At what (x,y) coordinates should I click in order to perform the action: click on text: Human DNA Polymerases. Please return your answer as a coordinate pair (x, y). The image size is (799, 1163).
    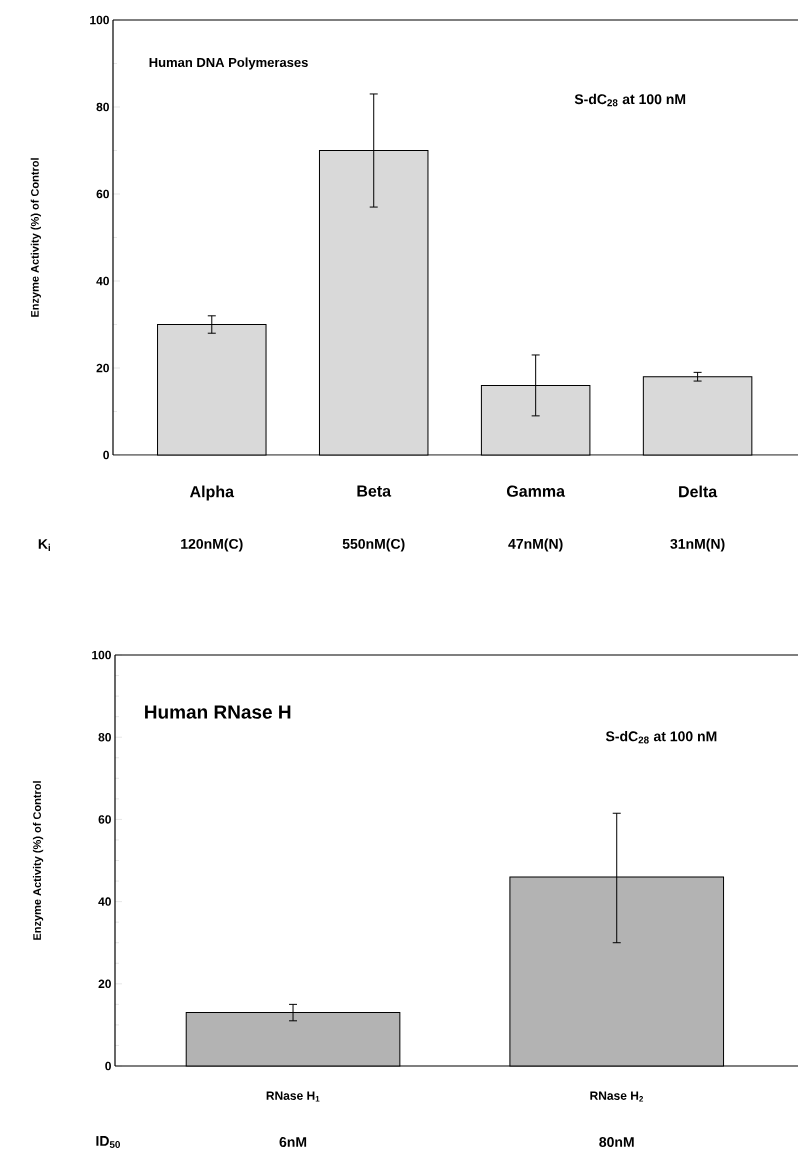
    Looking at the image, I should click on (229, 63).